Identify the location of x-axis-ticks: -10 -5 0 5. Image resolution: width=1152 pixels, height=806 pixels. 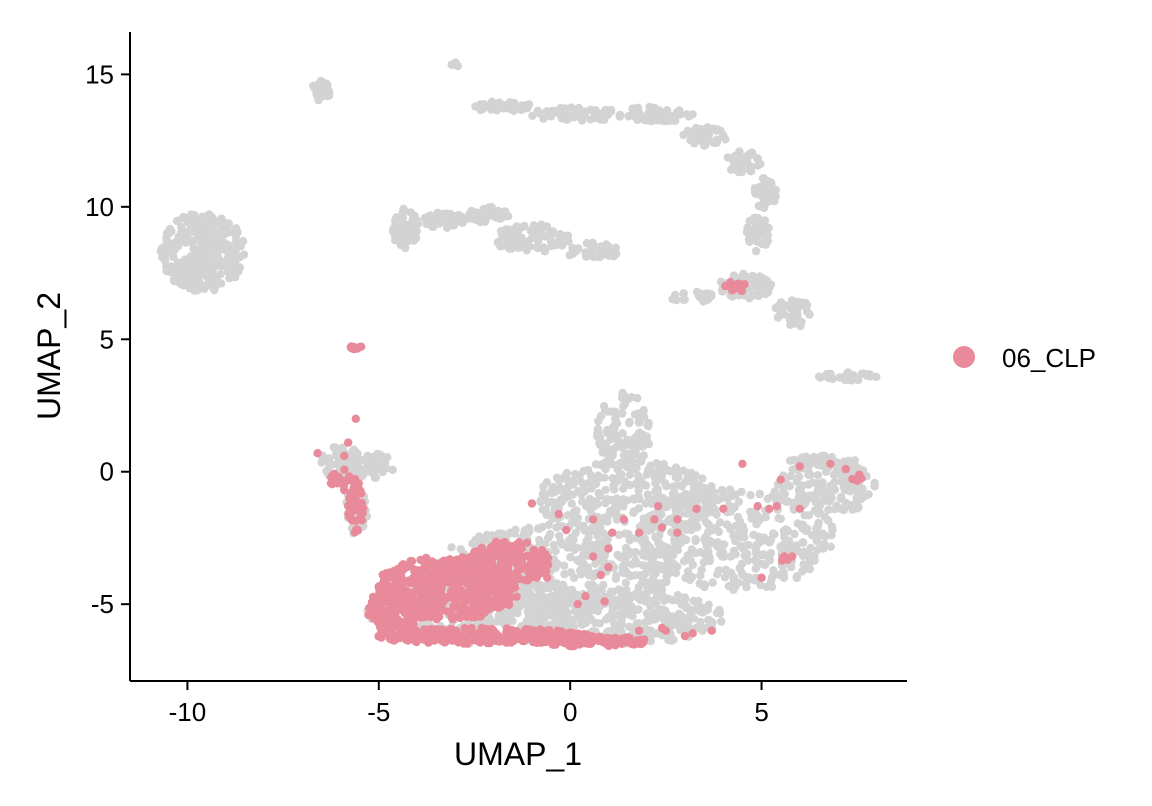
(469, 704).